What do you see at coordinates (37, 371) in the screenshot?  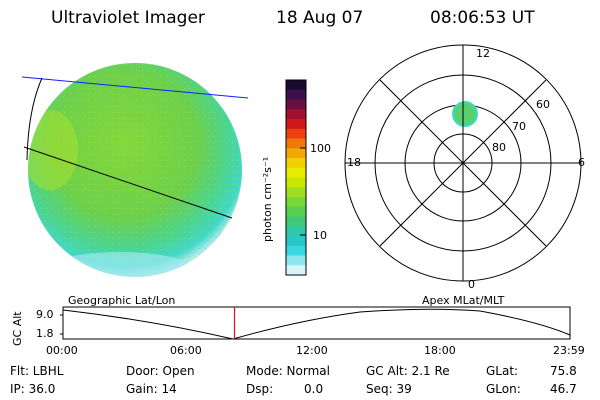 I see `info-flt: Flt: LBHL` at bounding box center [37, 371].